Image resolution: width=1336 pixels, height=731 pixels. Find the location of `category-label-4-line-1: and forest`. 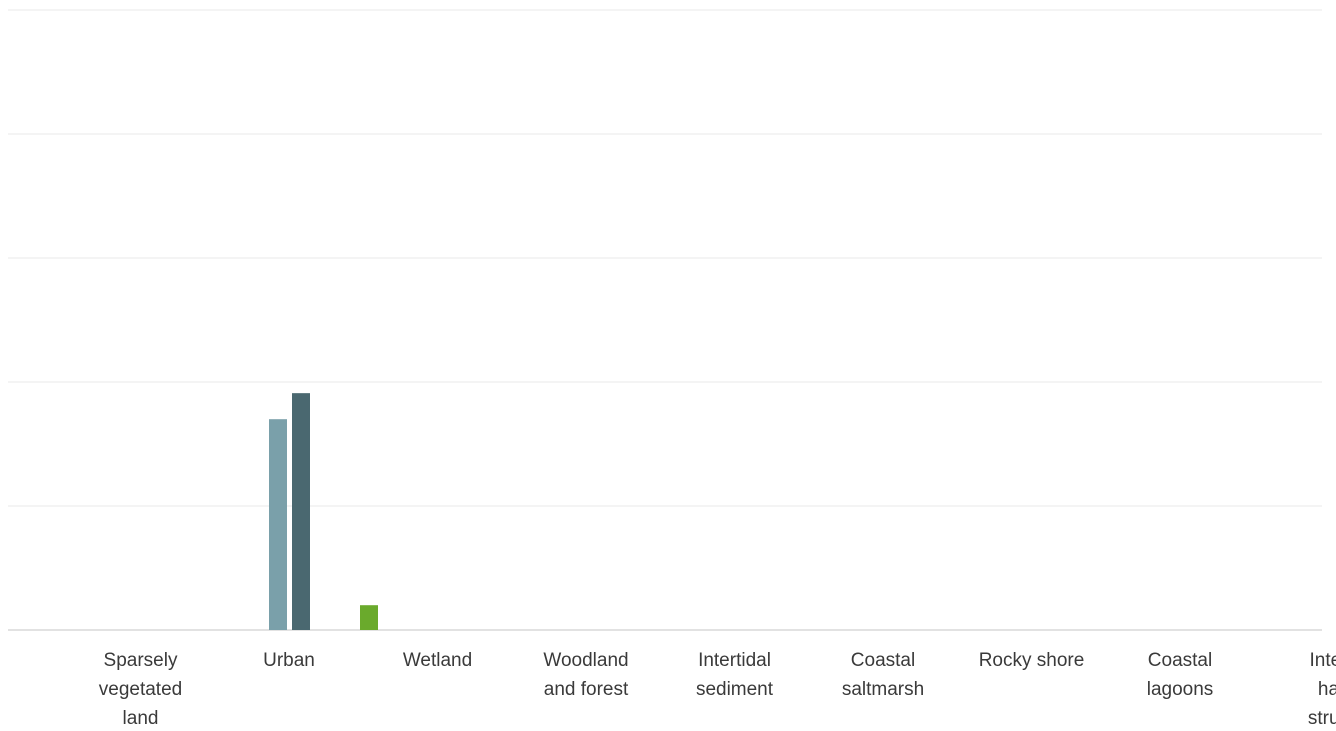

category-label-4-line-1: and forest is located at coordinates (586, 689).